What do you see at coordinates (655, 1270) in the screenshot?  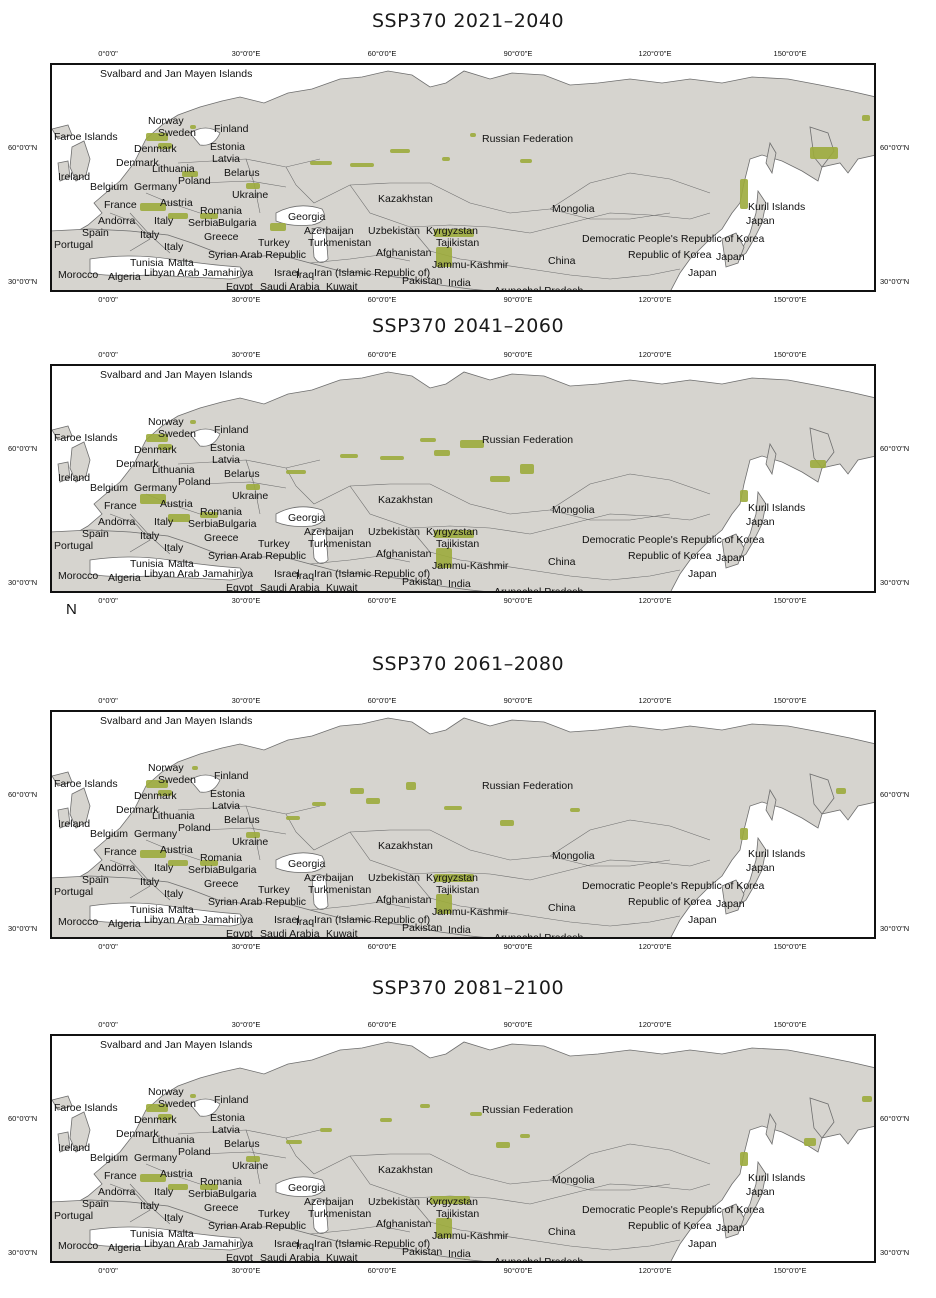 I see `longitude-label: 120°0'0"E` at bounding box center [655, 1270].